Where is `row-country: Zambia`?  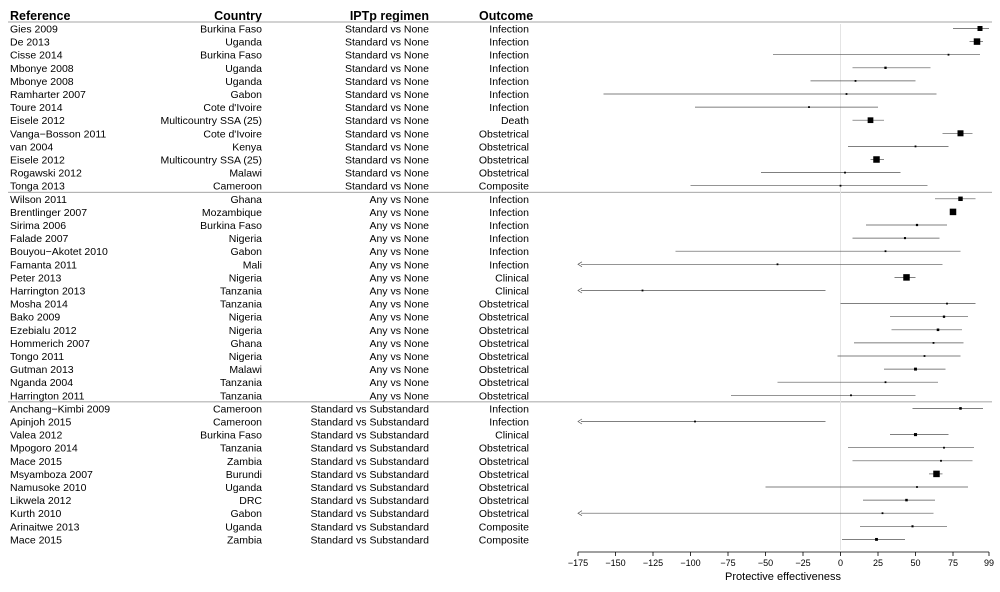
row-country: Zambia is located at coordinates (244, 462).